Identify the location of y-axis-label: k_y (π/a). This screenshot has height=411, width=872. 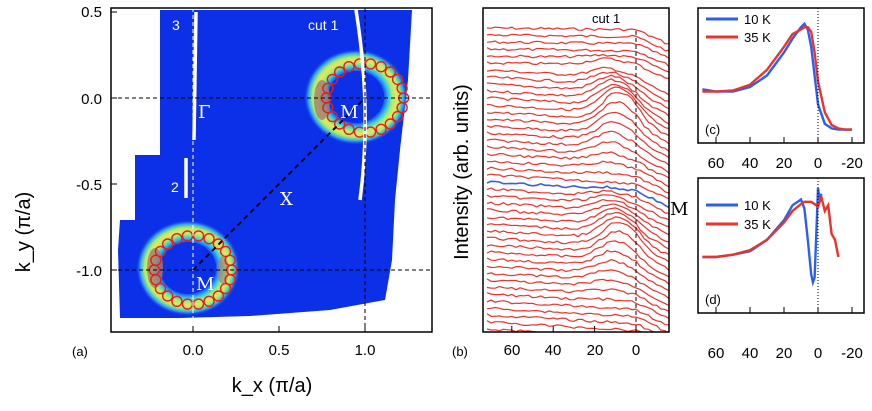
(24, 232).